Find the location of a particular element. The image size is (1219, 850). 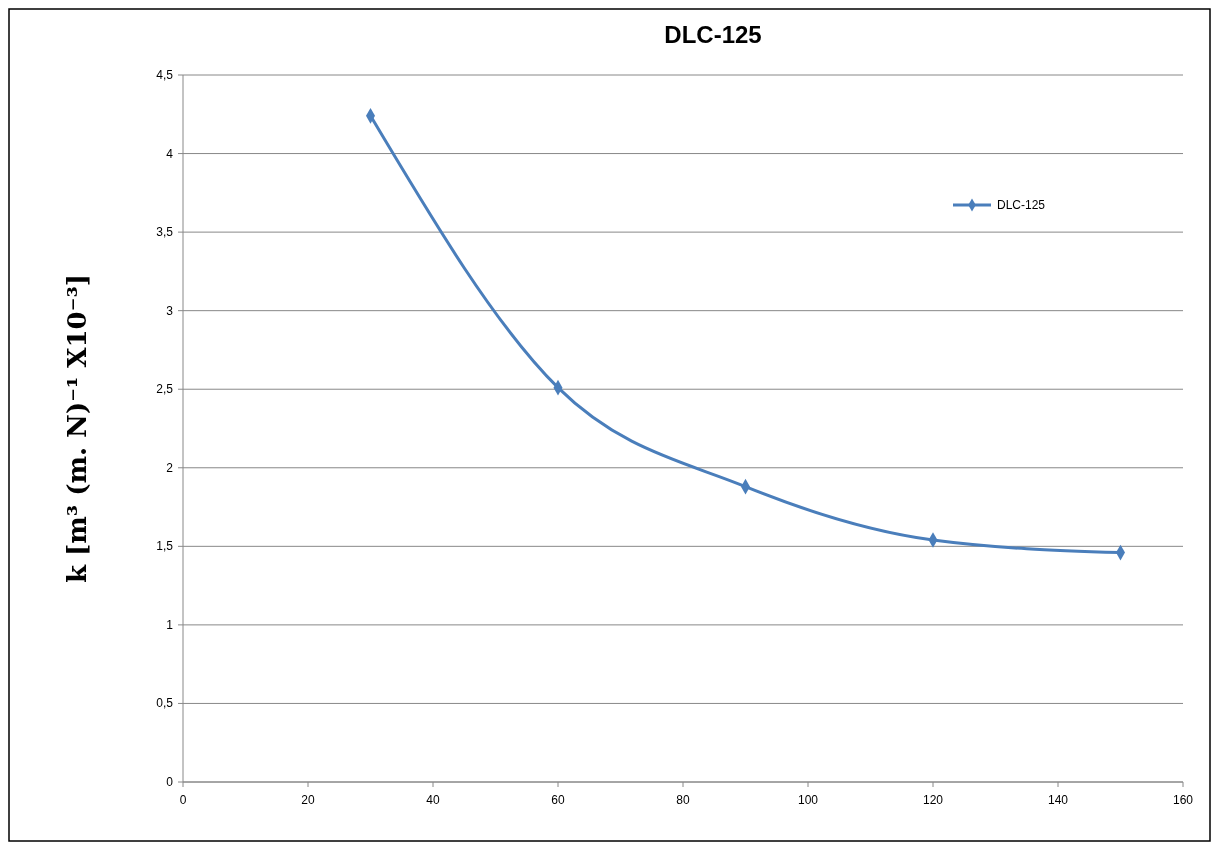

y-tick-label: 4 is located at coordinates (170, 153).